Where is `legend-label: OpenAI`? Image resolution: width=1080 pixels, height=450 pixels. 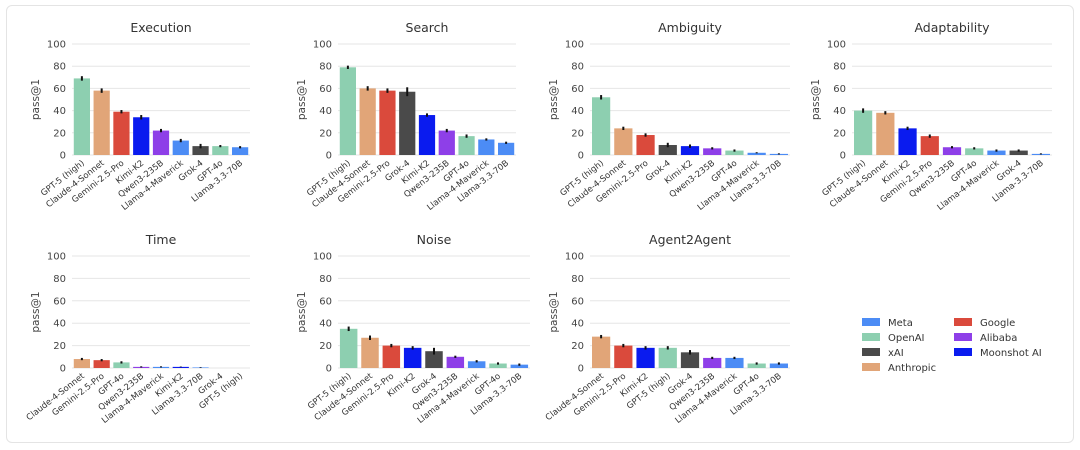
legend-label: OpenAI is located at coordinates (906, 338).